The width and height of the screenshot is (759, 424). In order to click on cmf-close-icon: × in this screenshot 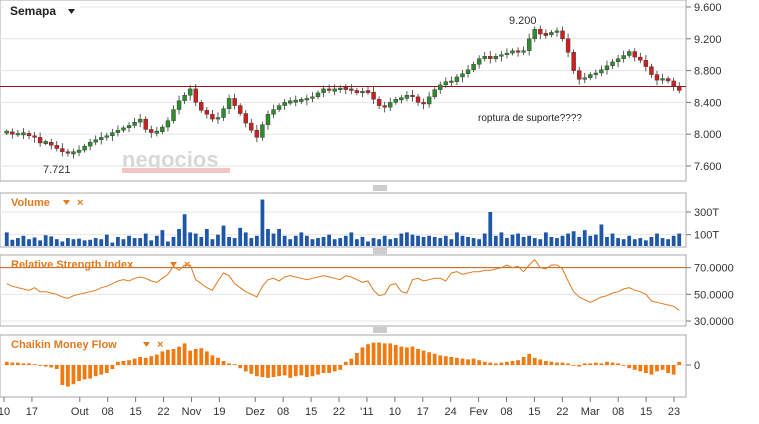, I will do `click(160, 345)`.